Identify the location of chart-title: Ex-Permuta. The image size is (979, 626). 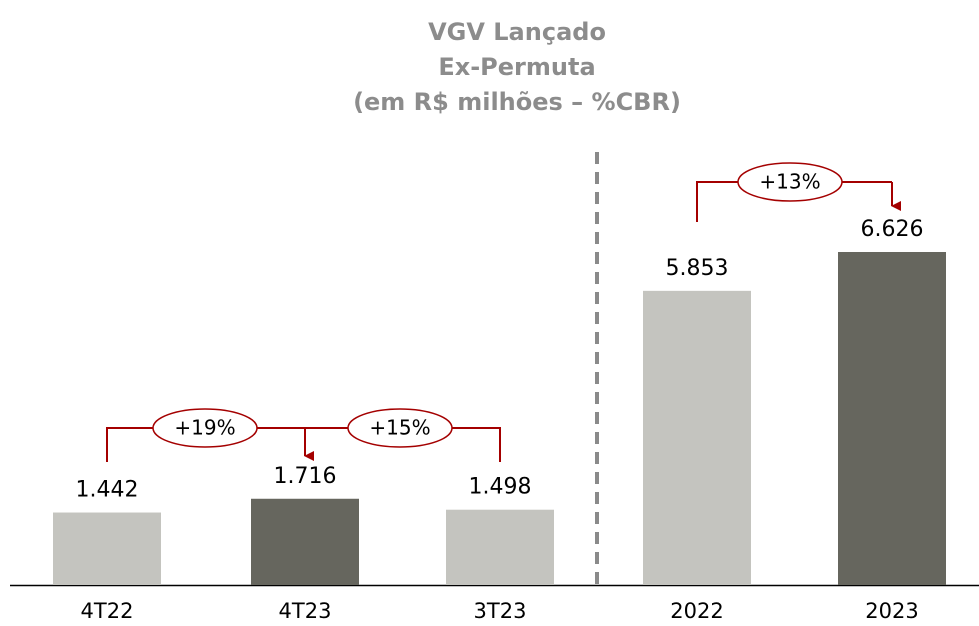
(516, 67).